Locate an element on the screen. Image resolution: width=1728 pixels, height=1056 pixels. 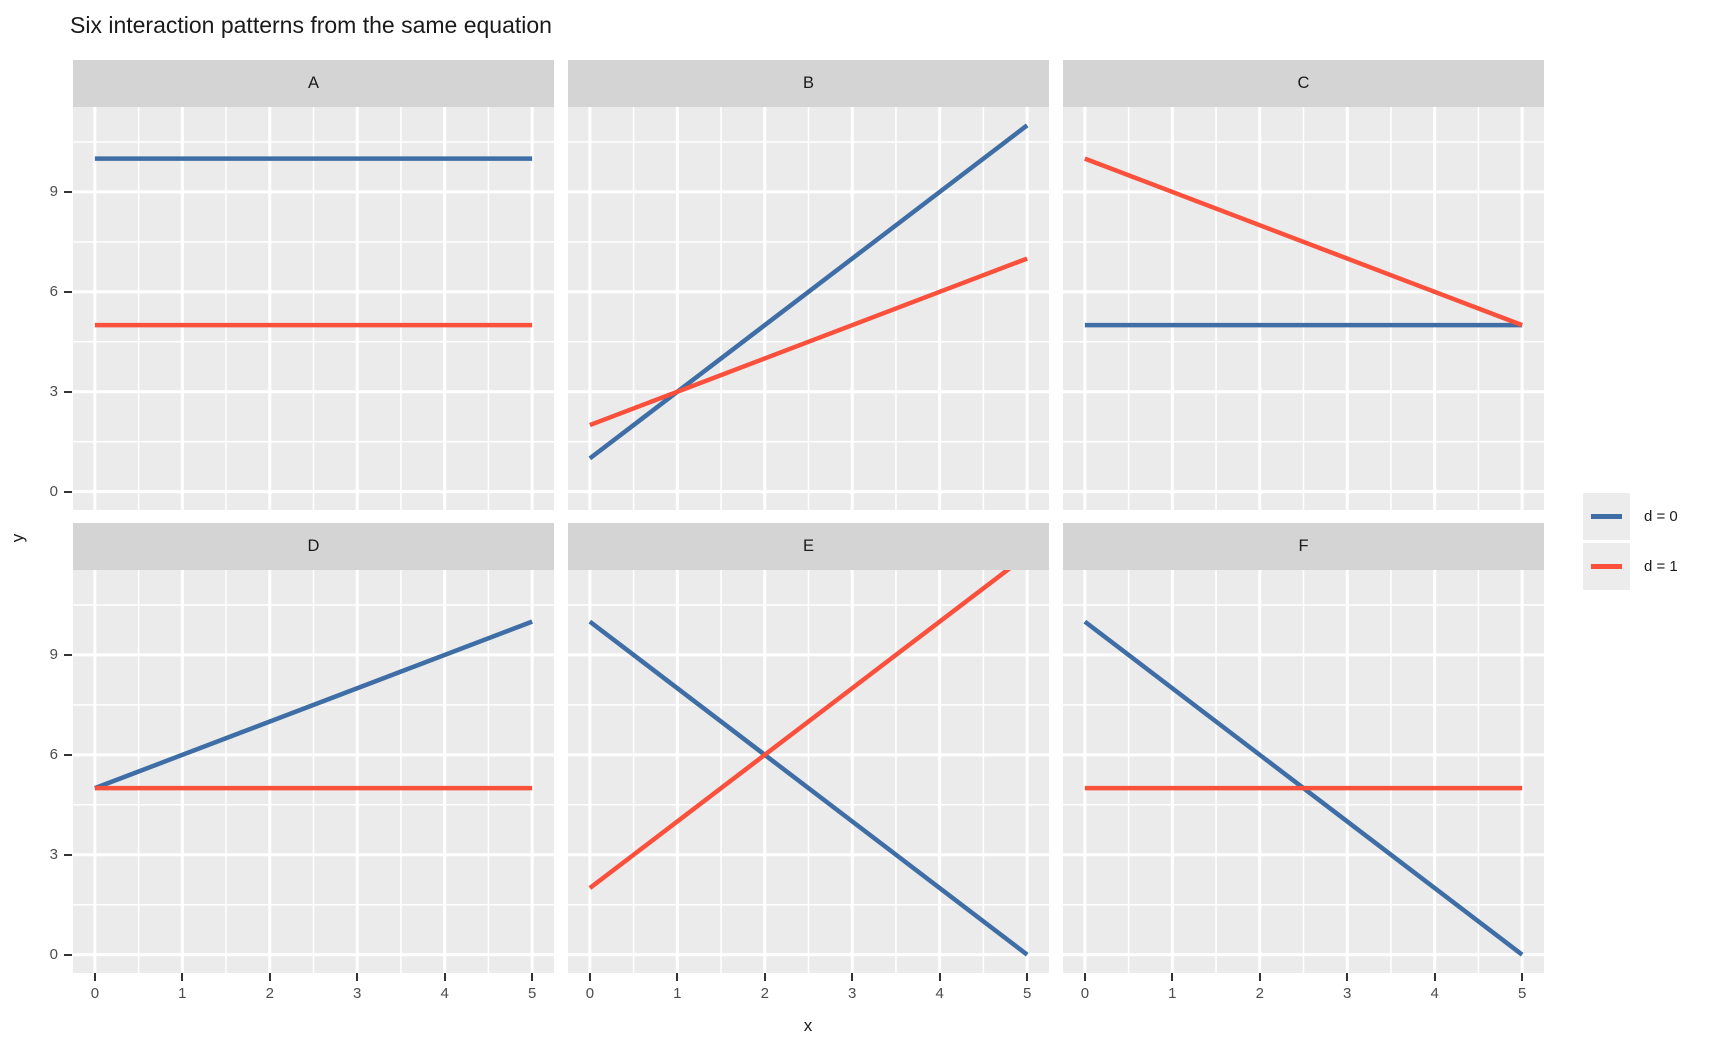
facet-strip-D: D is located at coordinates (313, 546).